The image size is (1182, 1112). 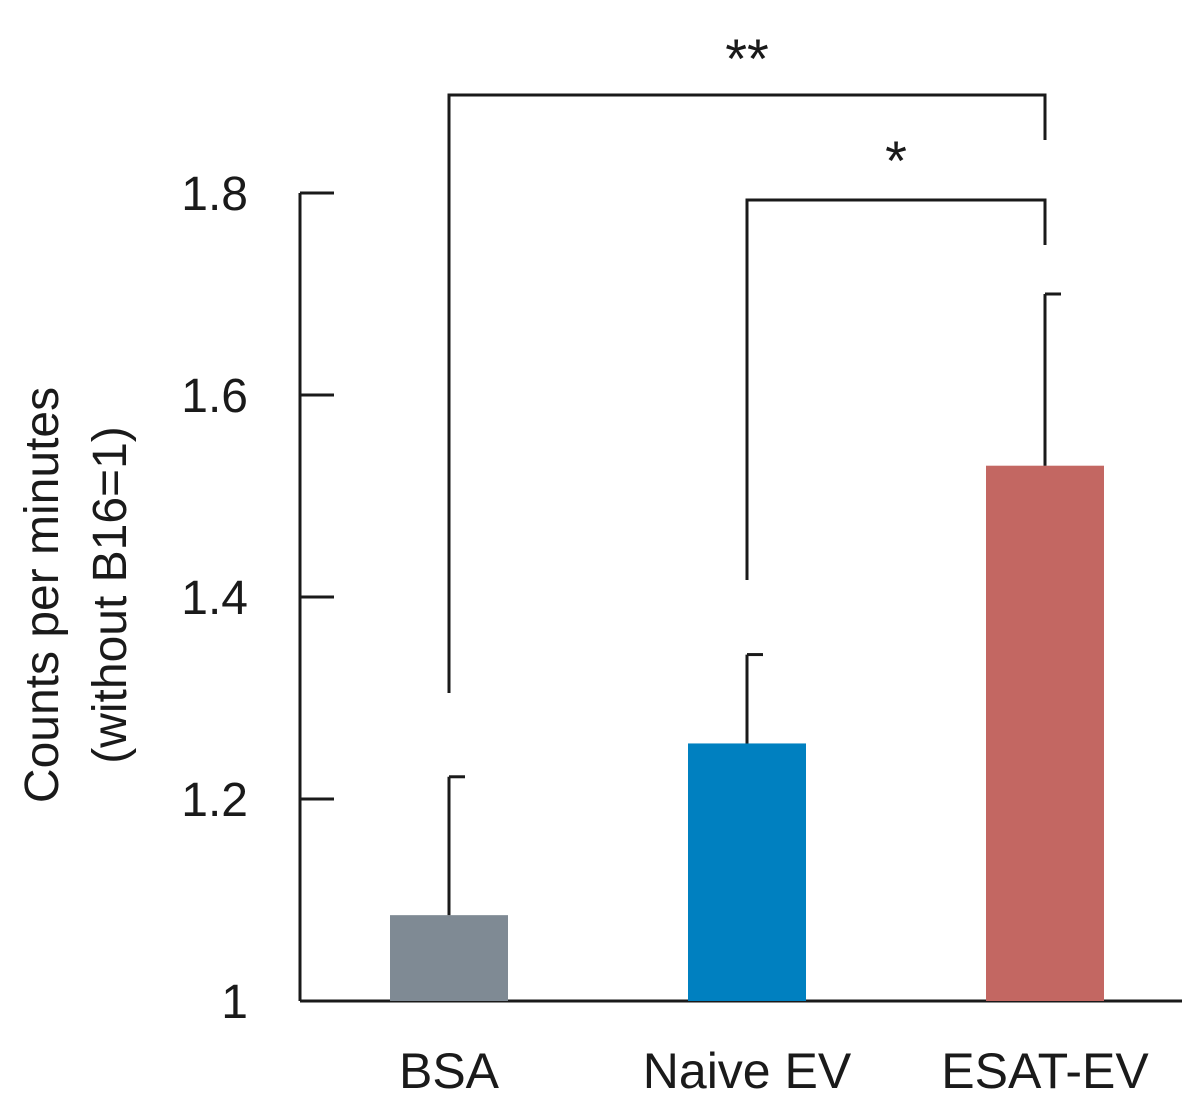 What do you see at coordinates (214, 194) in the screenshot?
I see `y-tick-label: 1.8` at bounding box center [214, 194].